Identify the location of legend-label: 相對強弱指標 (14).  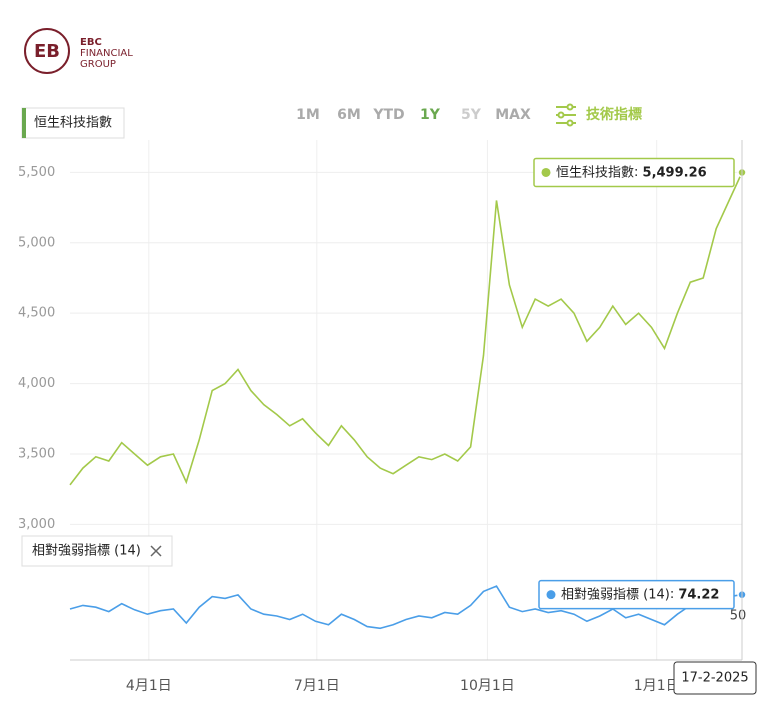
(86, 551).